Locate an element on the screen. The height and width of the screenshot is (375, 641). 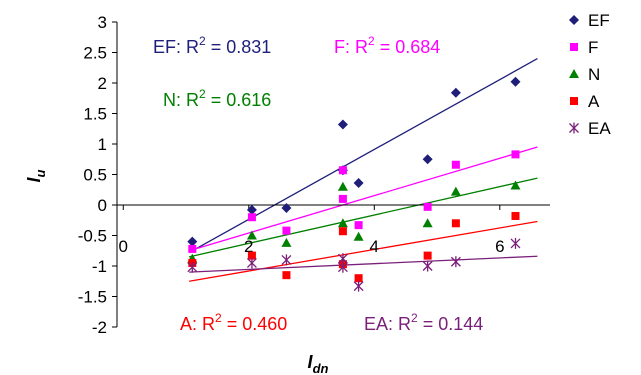
y-tick-label: 0.5 is located at coordinates (95, 175).